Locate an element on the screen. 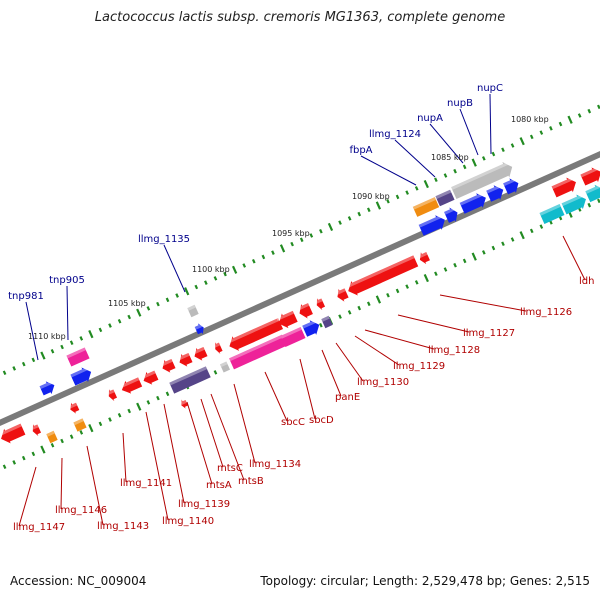  forward-label: nupB is located at coordinates (460, 103).